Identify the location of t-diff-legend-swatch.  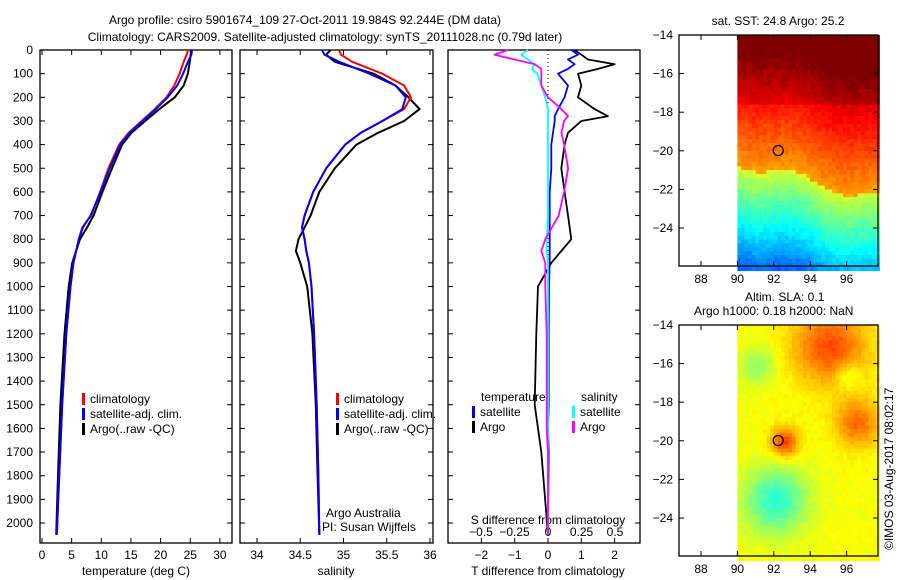
(473, 427).